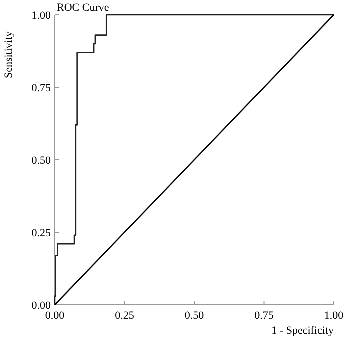 The image size is (348, 340). I want to click on x-tick-label: 0.00, so click(55, 316).